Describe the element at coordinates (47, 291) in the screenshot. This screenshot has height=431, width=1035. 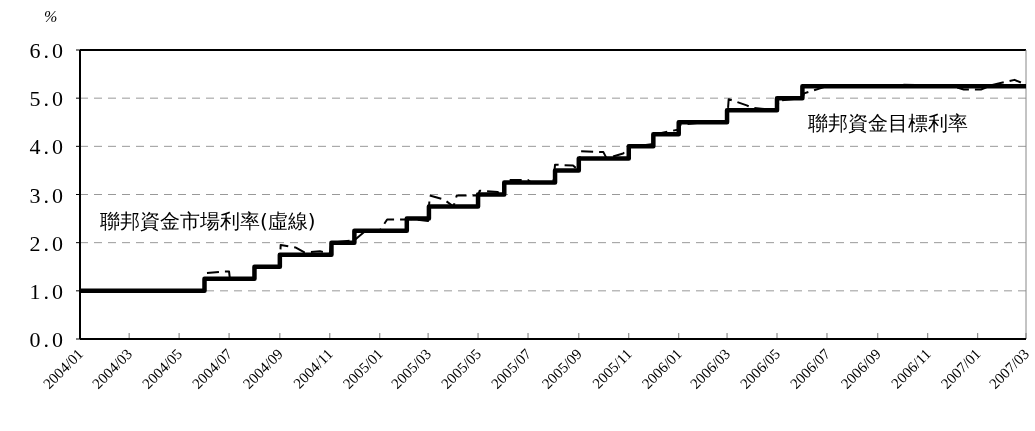
I see `y-tick-label: 1.0` at that location.